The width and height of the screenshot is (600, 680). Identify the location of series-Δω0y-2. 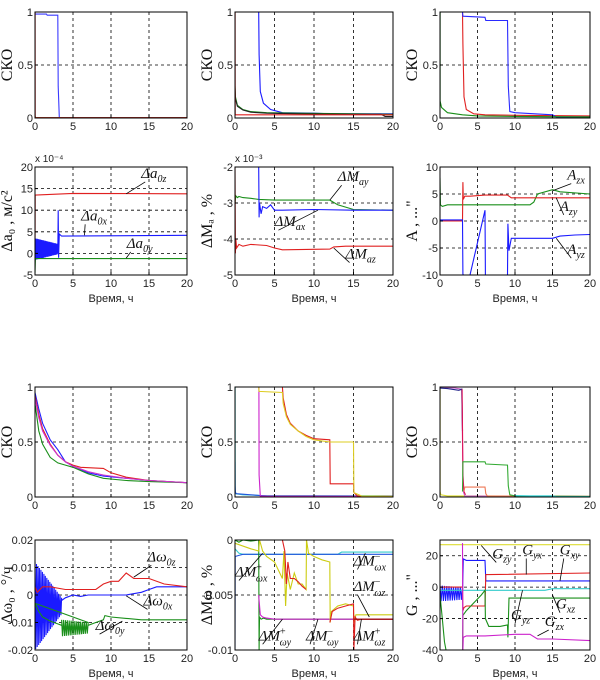
(137, 620).